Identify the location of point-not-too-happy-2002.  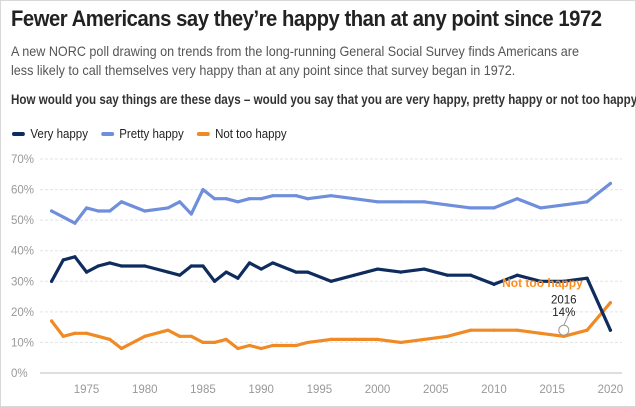
(401, 342).